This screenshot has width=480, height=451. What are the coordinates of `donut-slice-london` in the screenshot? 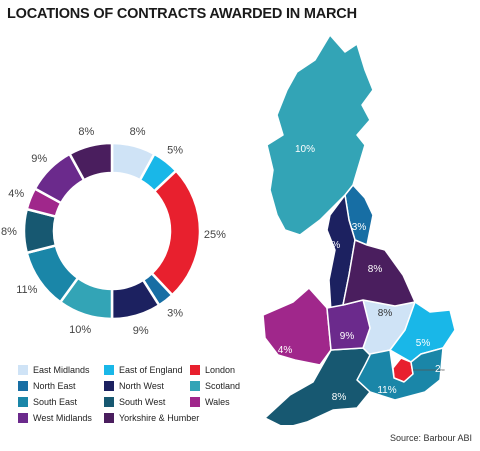 It's located at (175, 232).